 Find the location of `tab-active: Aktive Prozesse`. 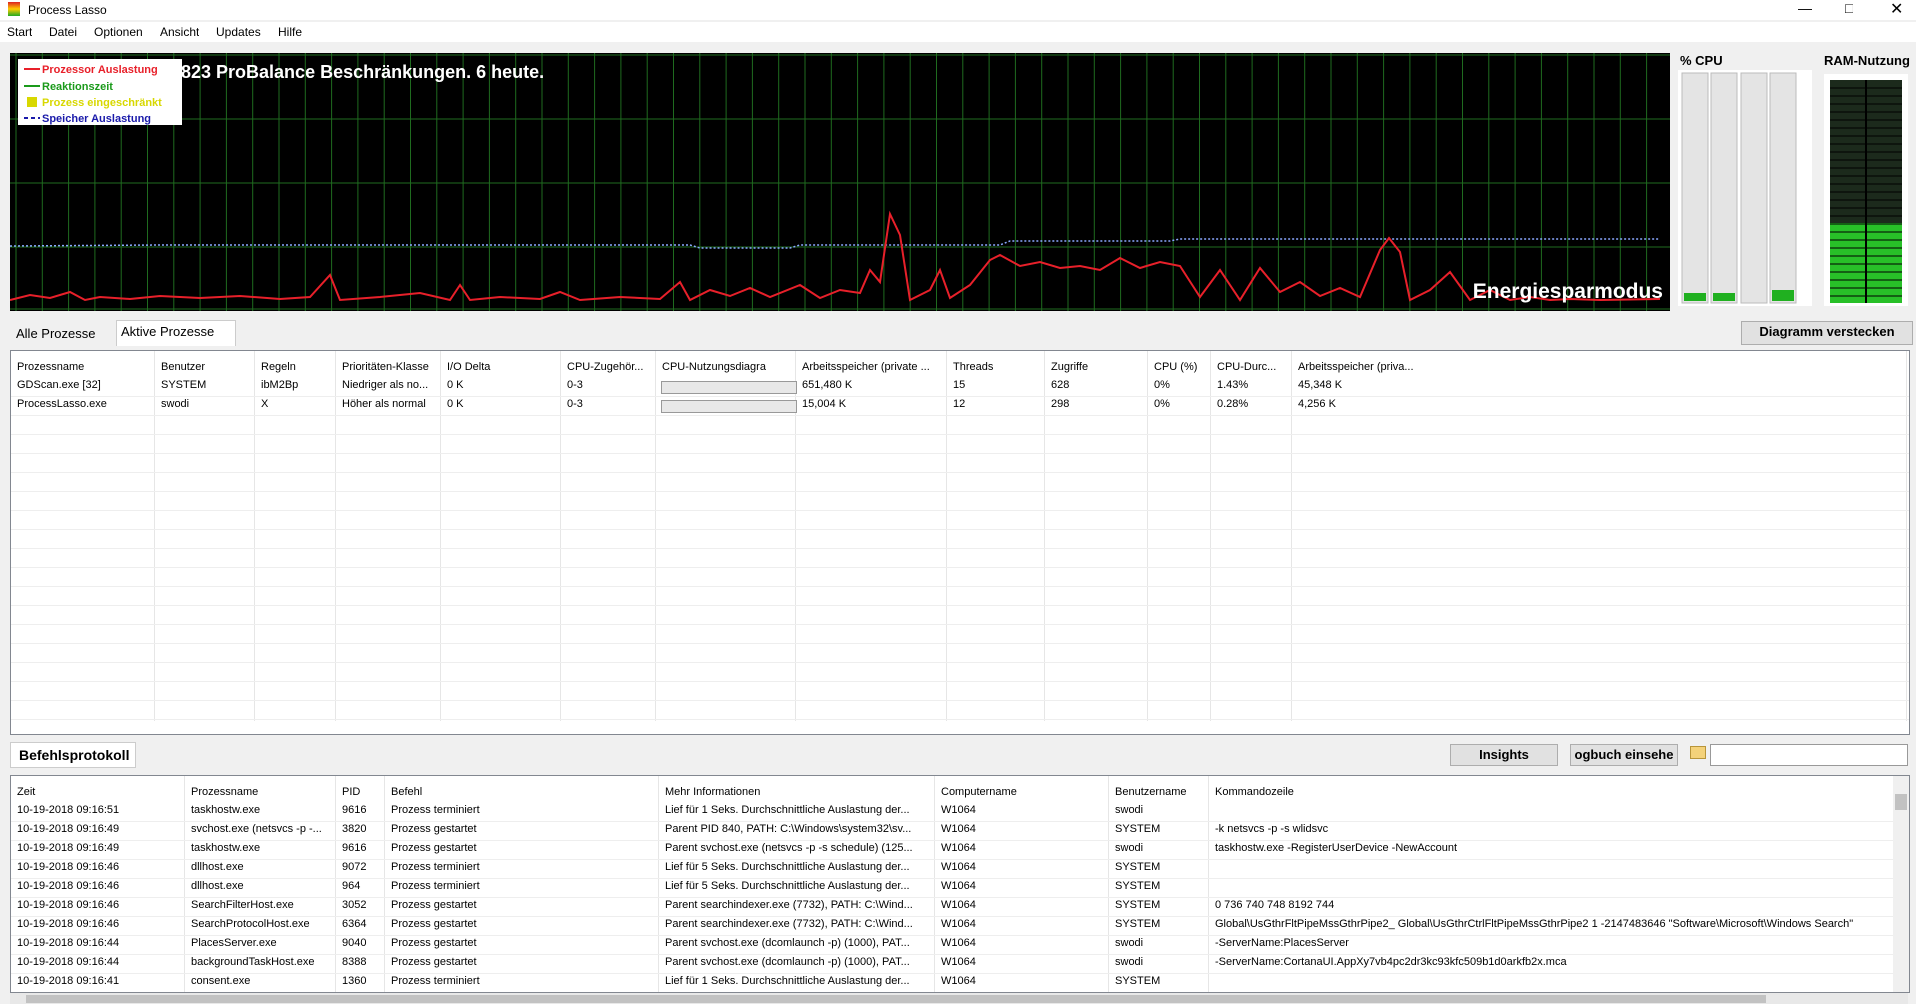

tab-active: Aktive Prozesse is located at coordinates (176, 333).